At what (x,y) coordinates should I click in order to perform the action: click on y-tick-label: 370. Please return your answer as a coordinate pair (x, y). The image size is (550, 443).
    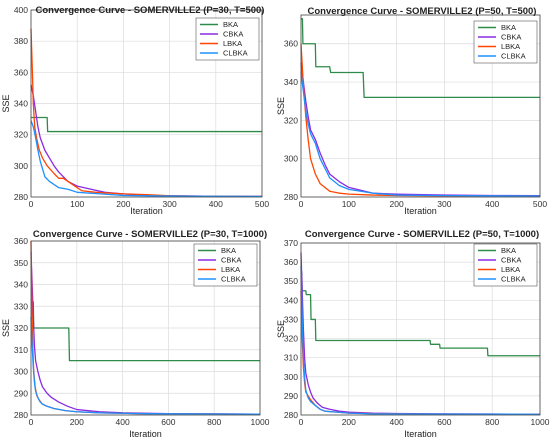
    Looking at the image, I should click on (291, 243).